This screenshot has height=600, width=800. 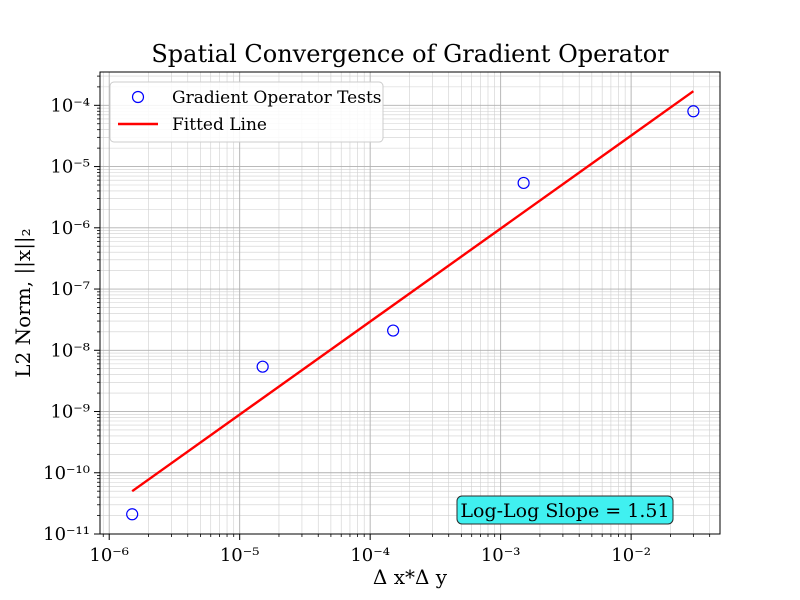 I want to click on y-tick-label: 10⁻¹¹, so click(x=66, y=534).